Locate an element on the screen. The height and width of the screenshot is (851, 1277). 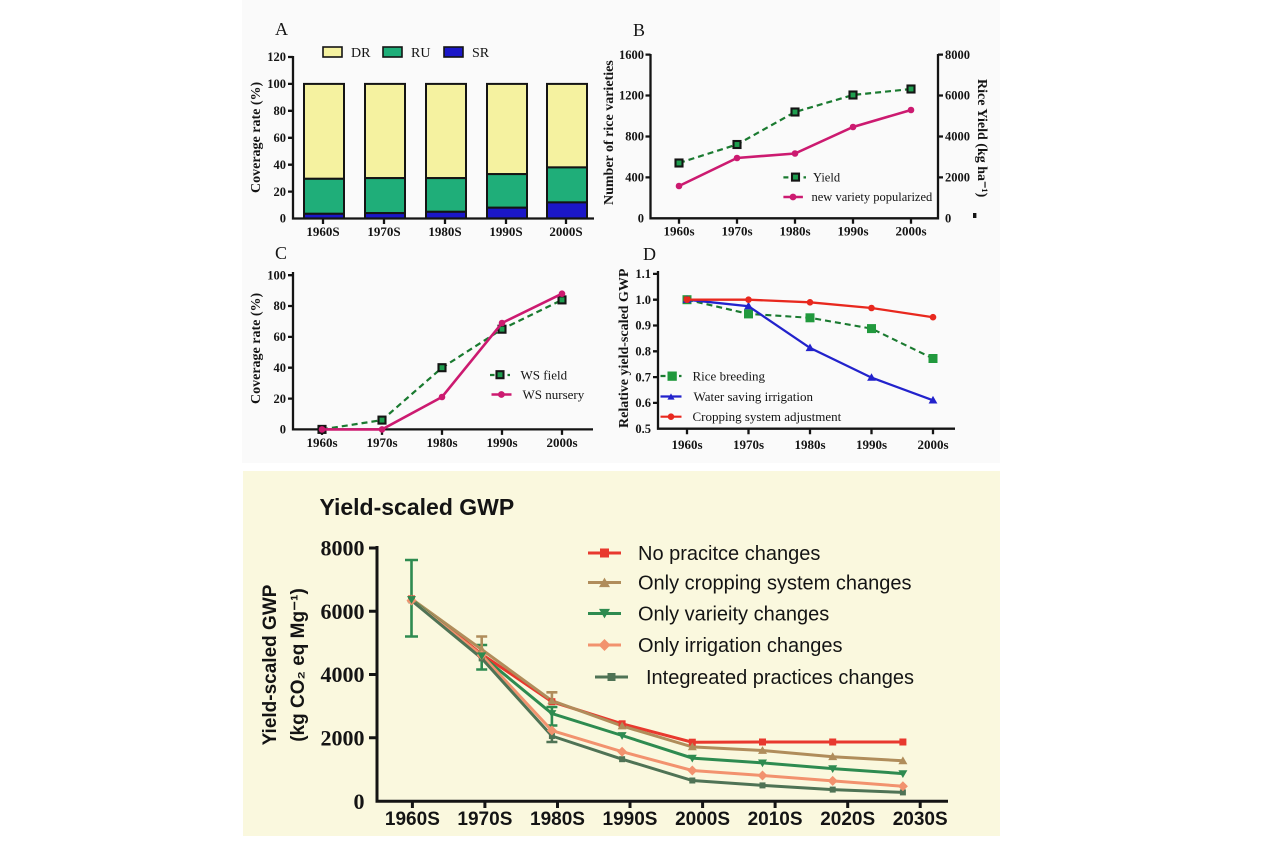
svg-text: WS field is located at coordinates (544, 375).